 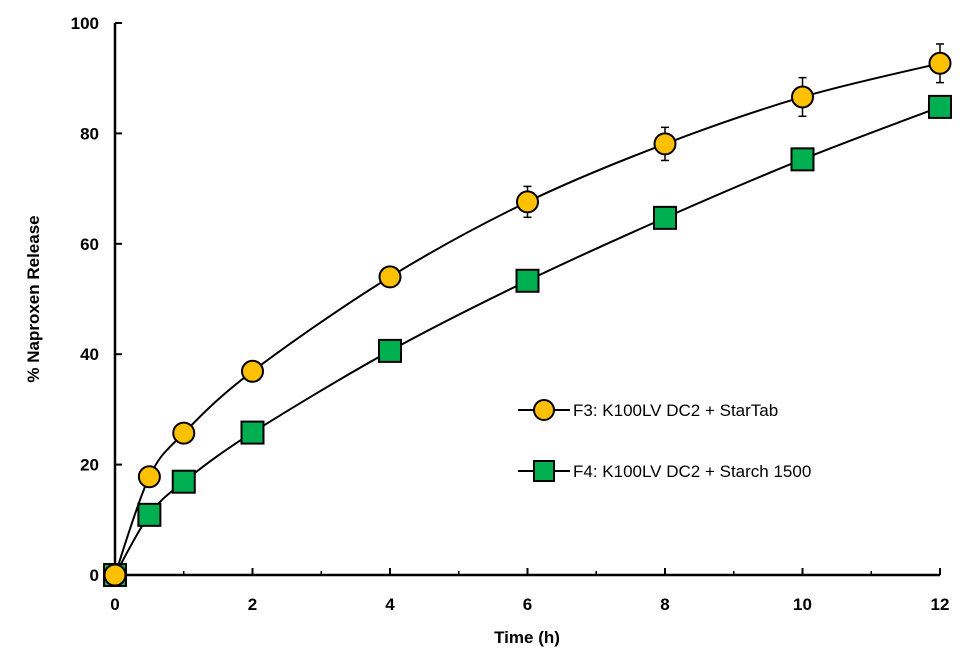 What do you see at coordinates (802, 604) in the screenshot?
I see `x-tick-label: 10` at bounding box center [802, 604].